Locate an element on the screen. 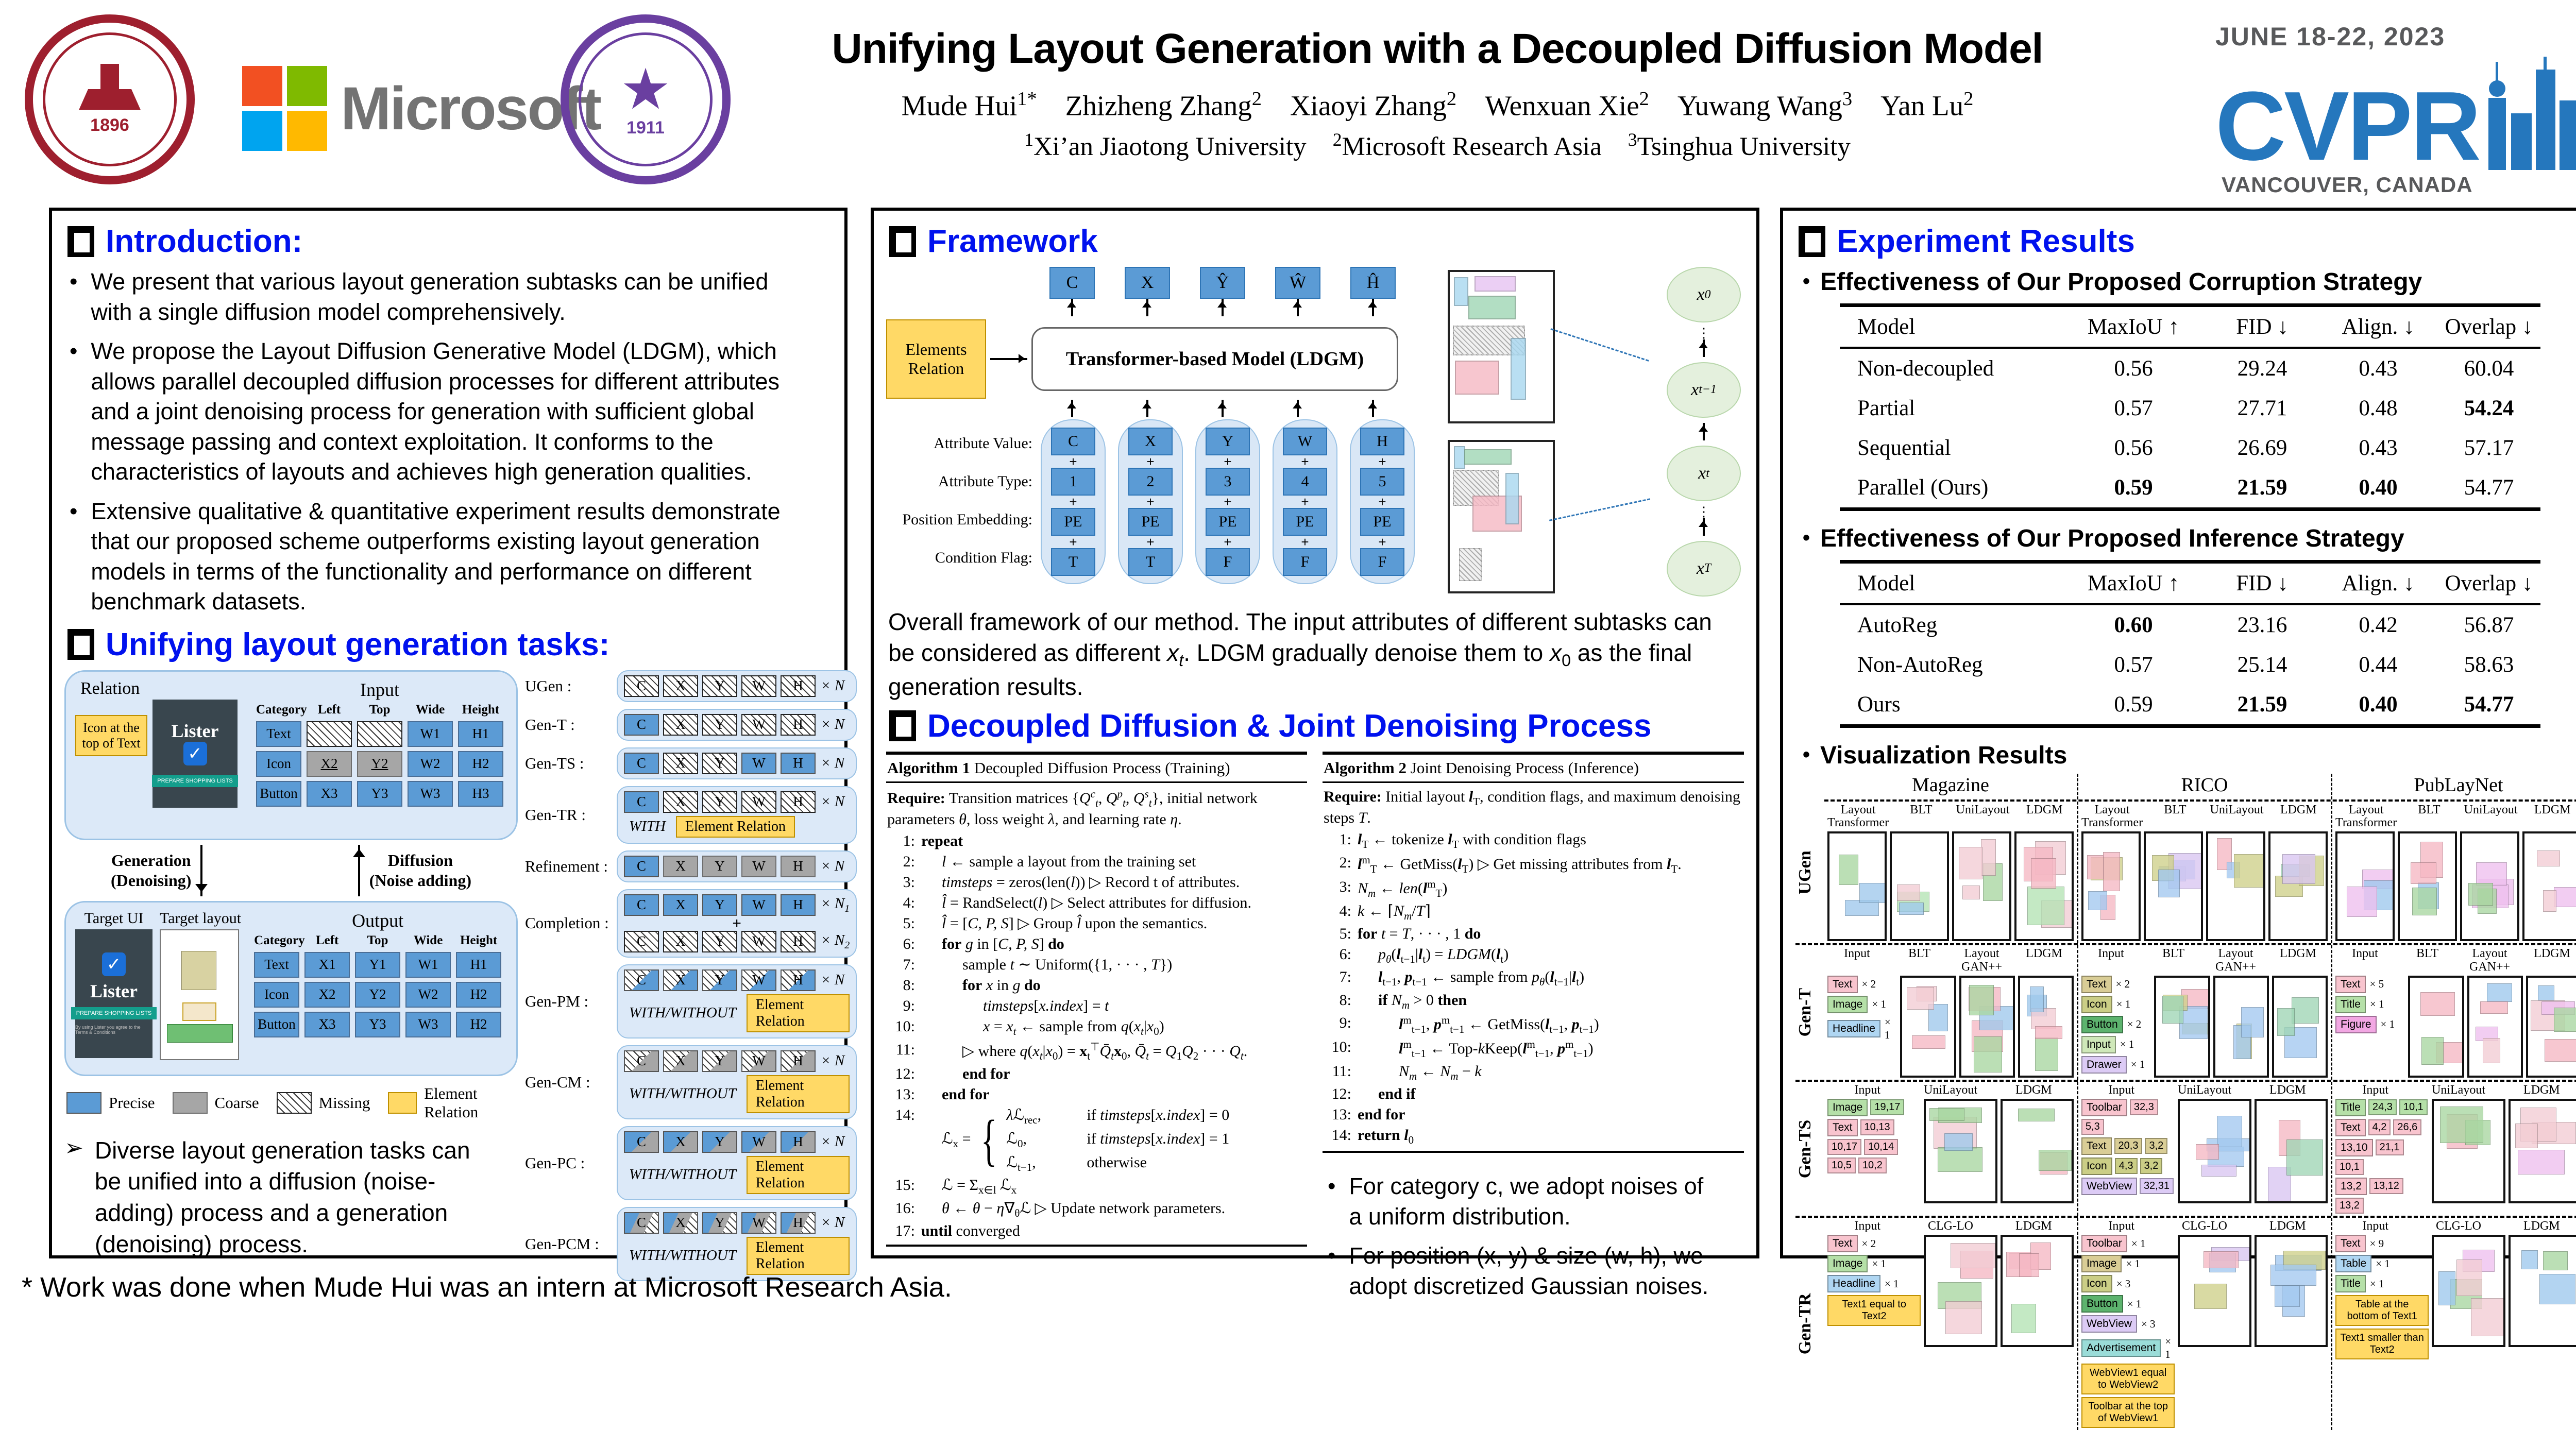  microsoft-logo: Microsoft is located at coordinates (422, 108).